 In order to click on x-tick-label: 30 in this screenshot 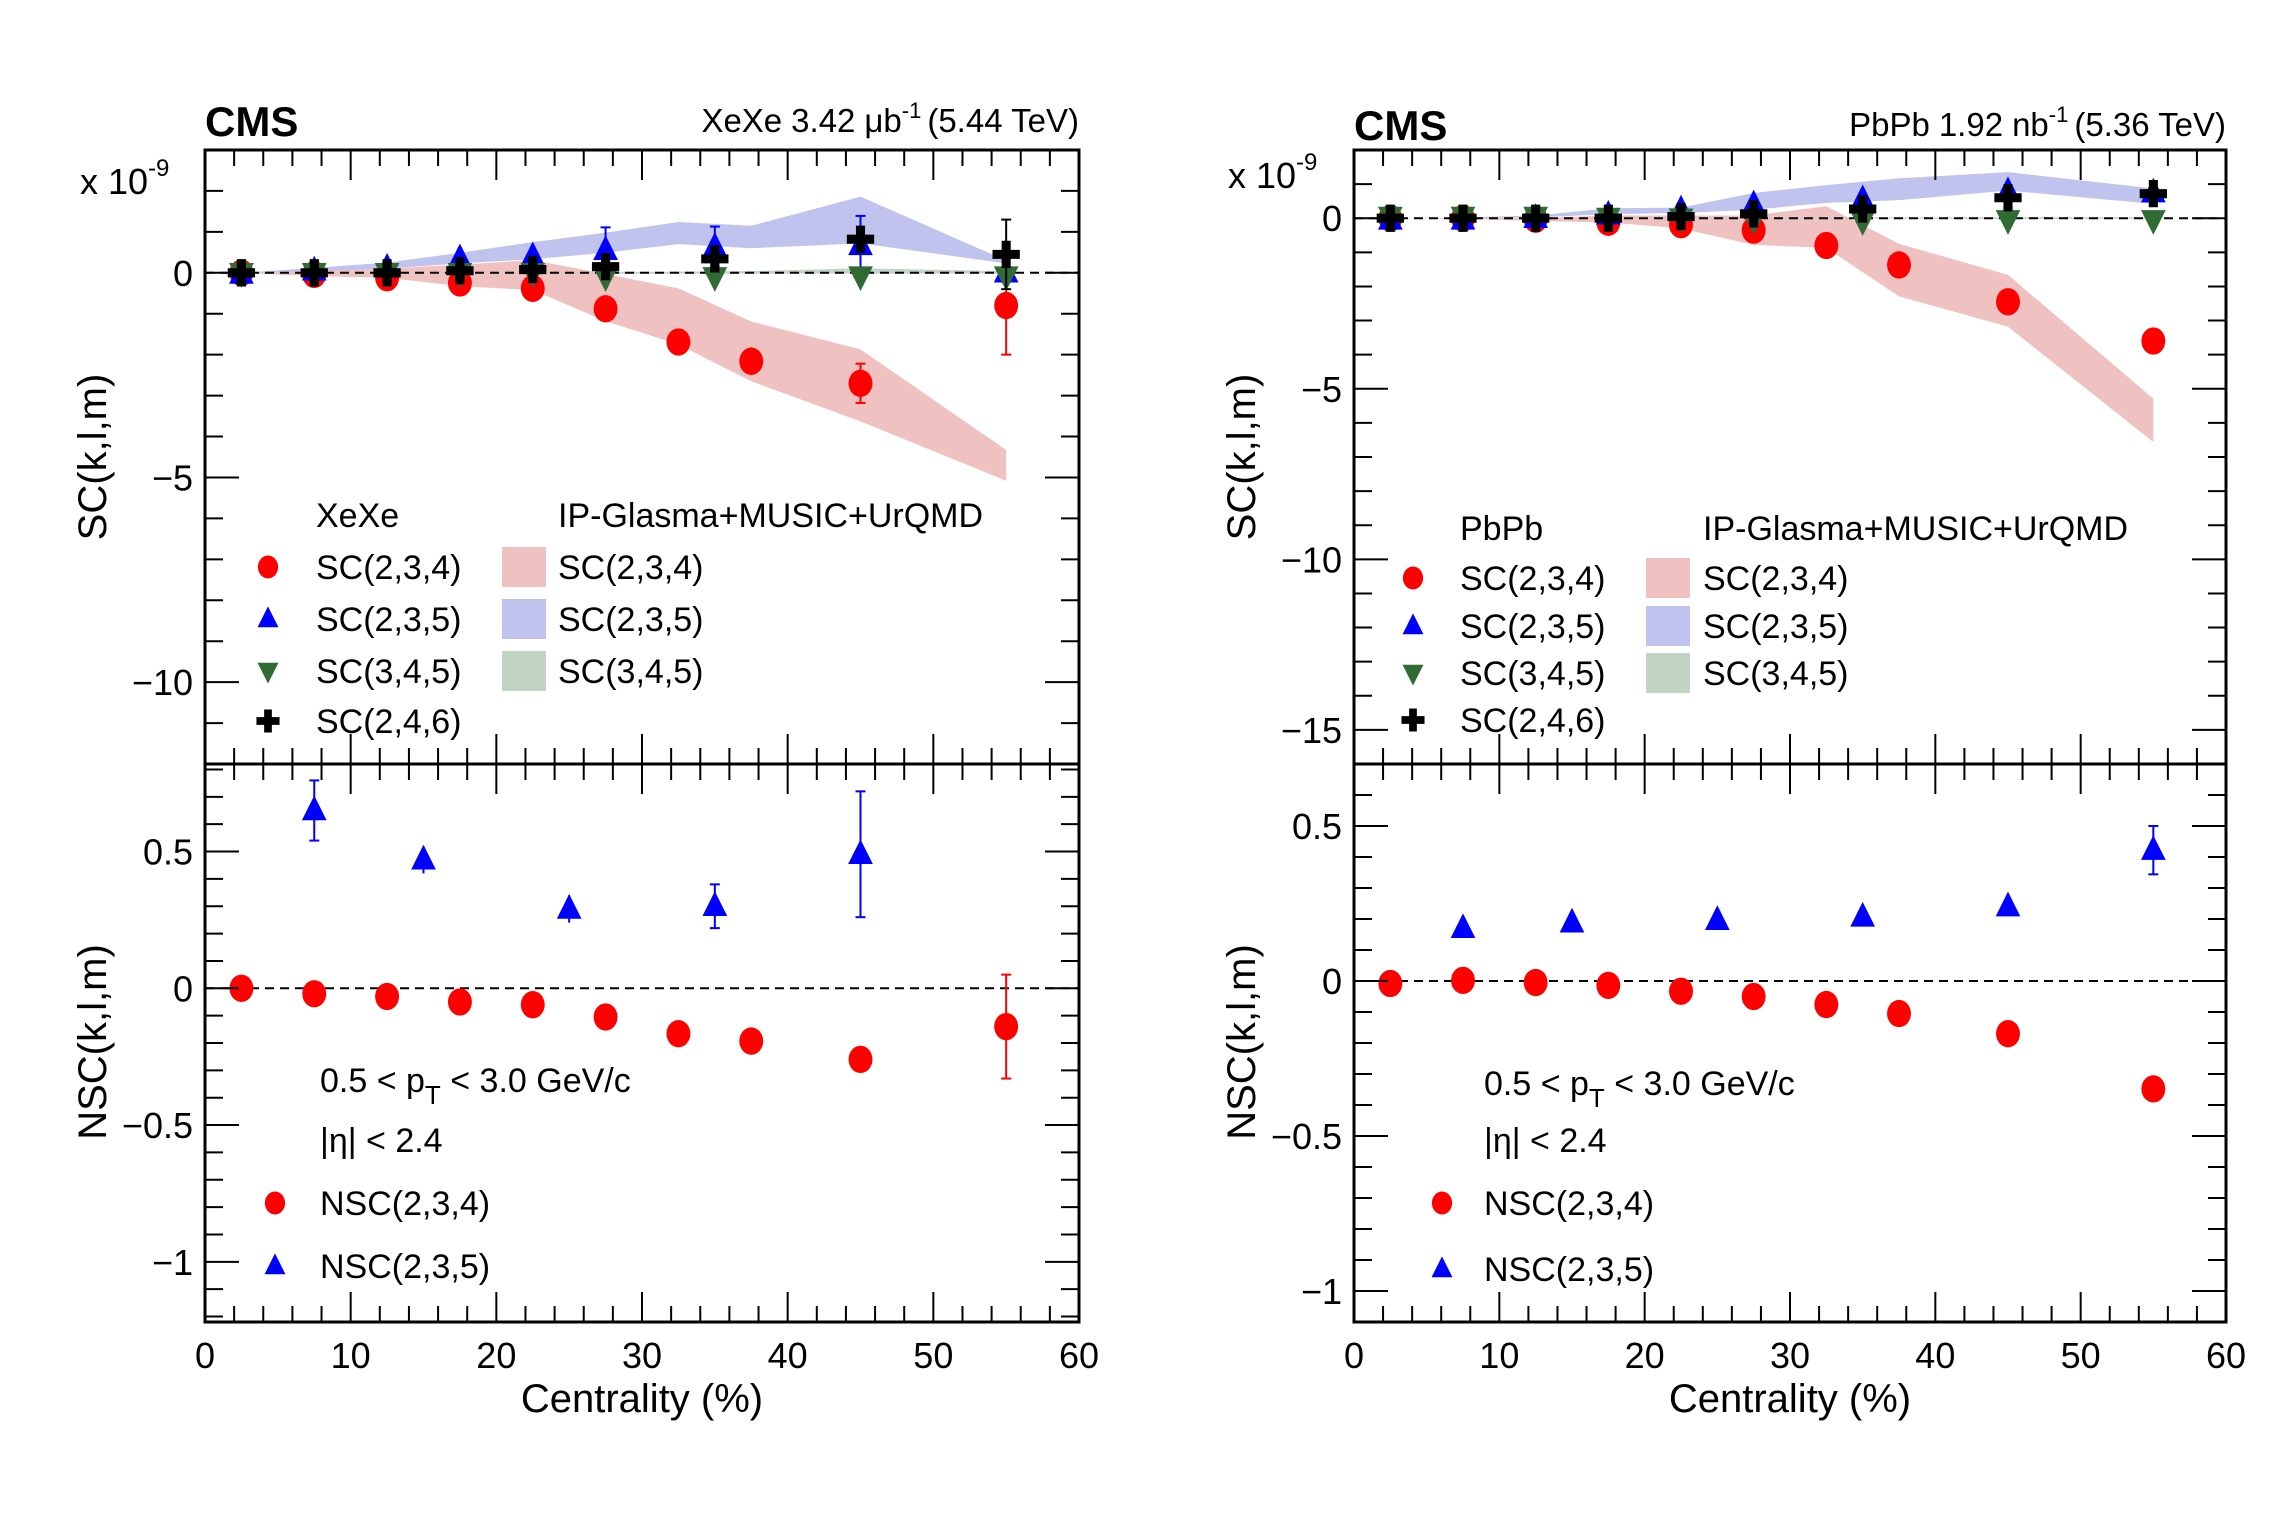, I will do `click(1790, 1355)`.